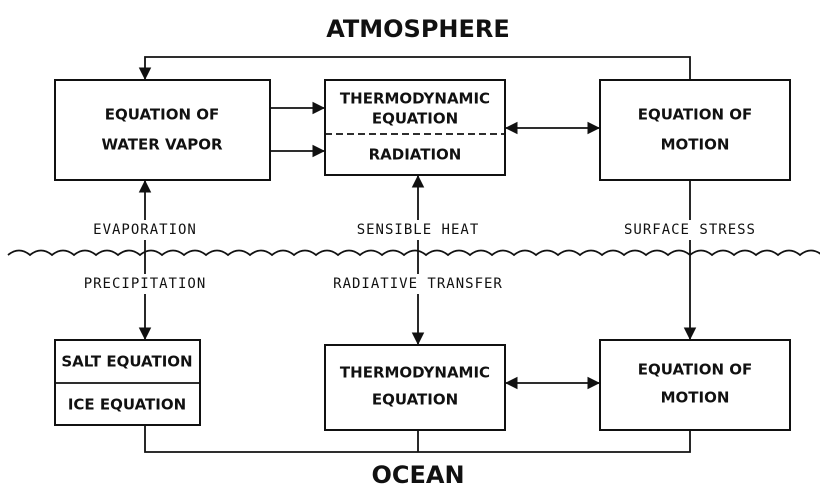  Describe the element at coordinates (145, 230) in the screenshot. I see `flux-label: EVAPORATION` at that location.